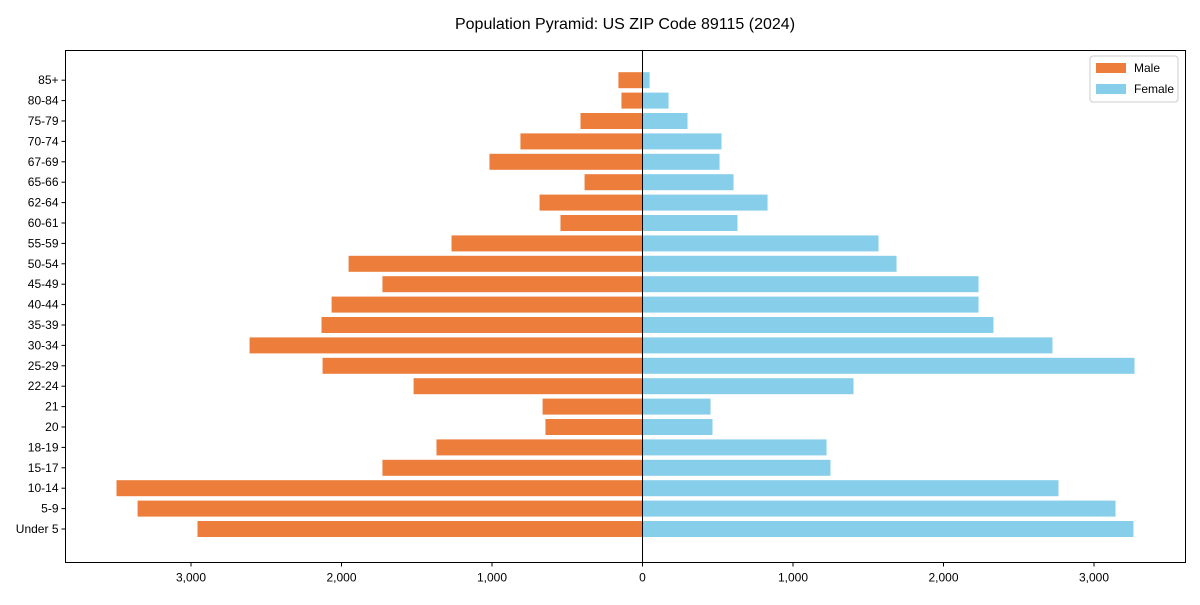  What do you see at coordinates (43, 447) in the screenshot?
I see `y-tick-label: 18-19` at bounding box center [43, 447].